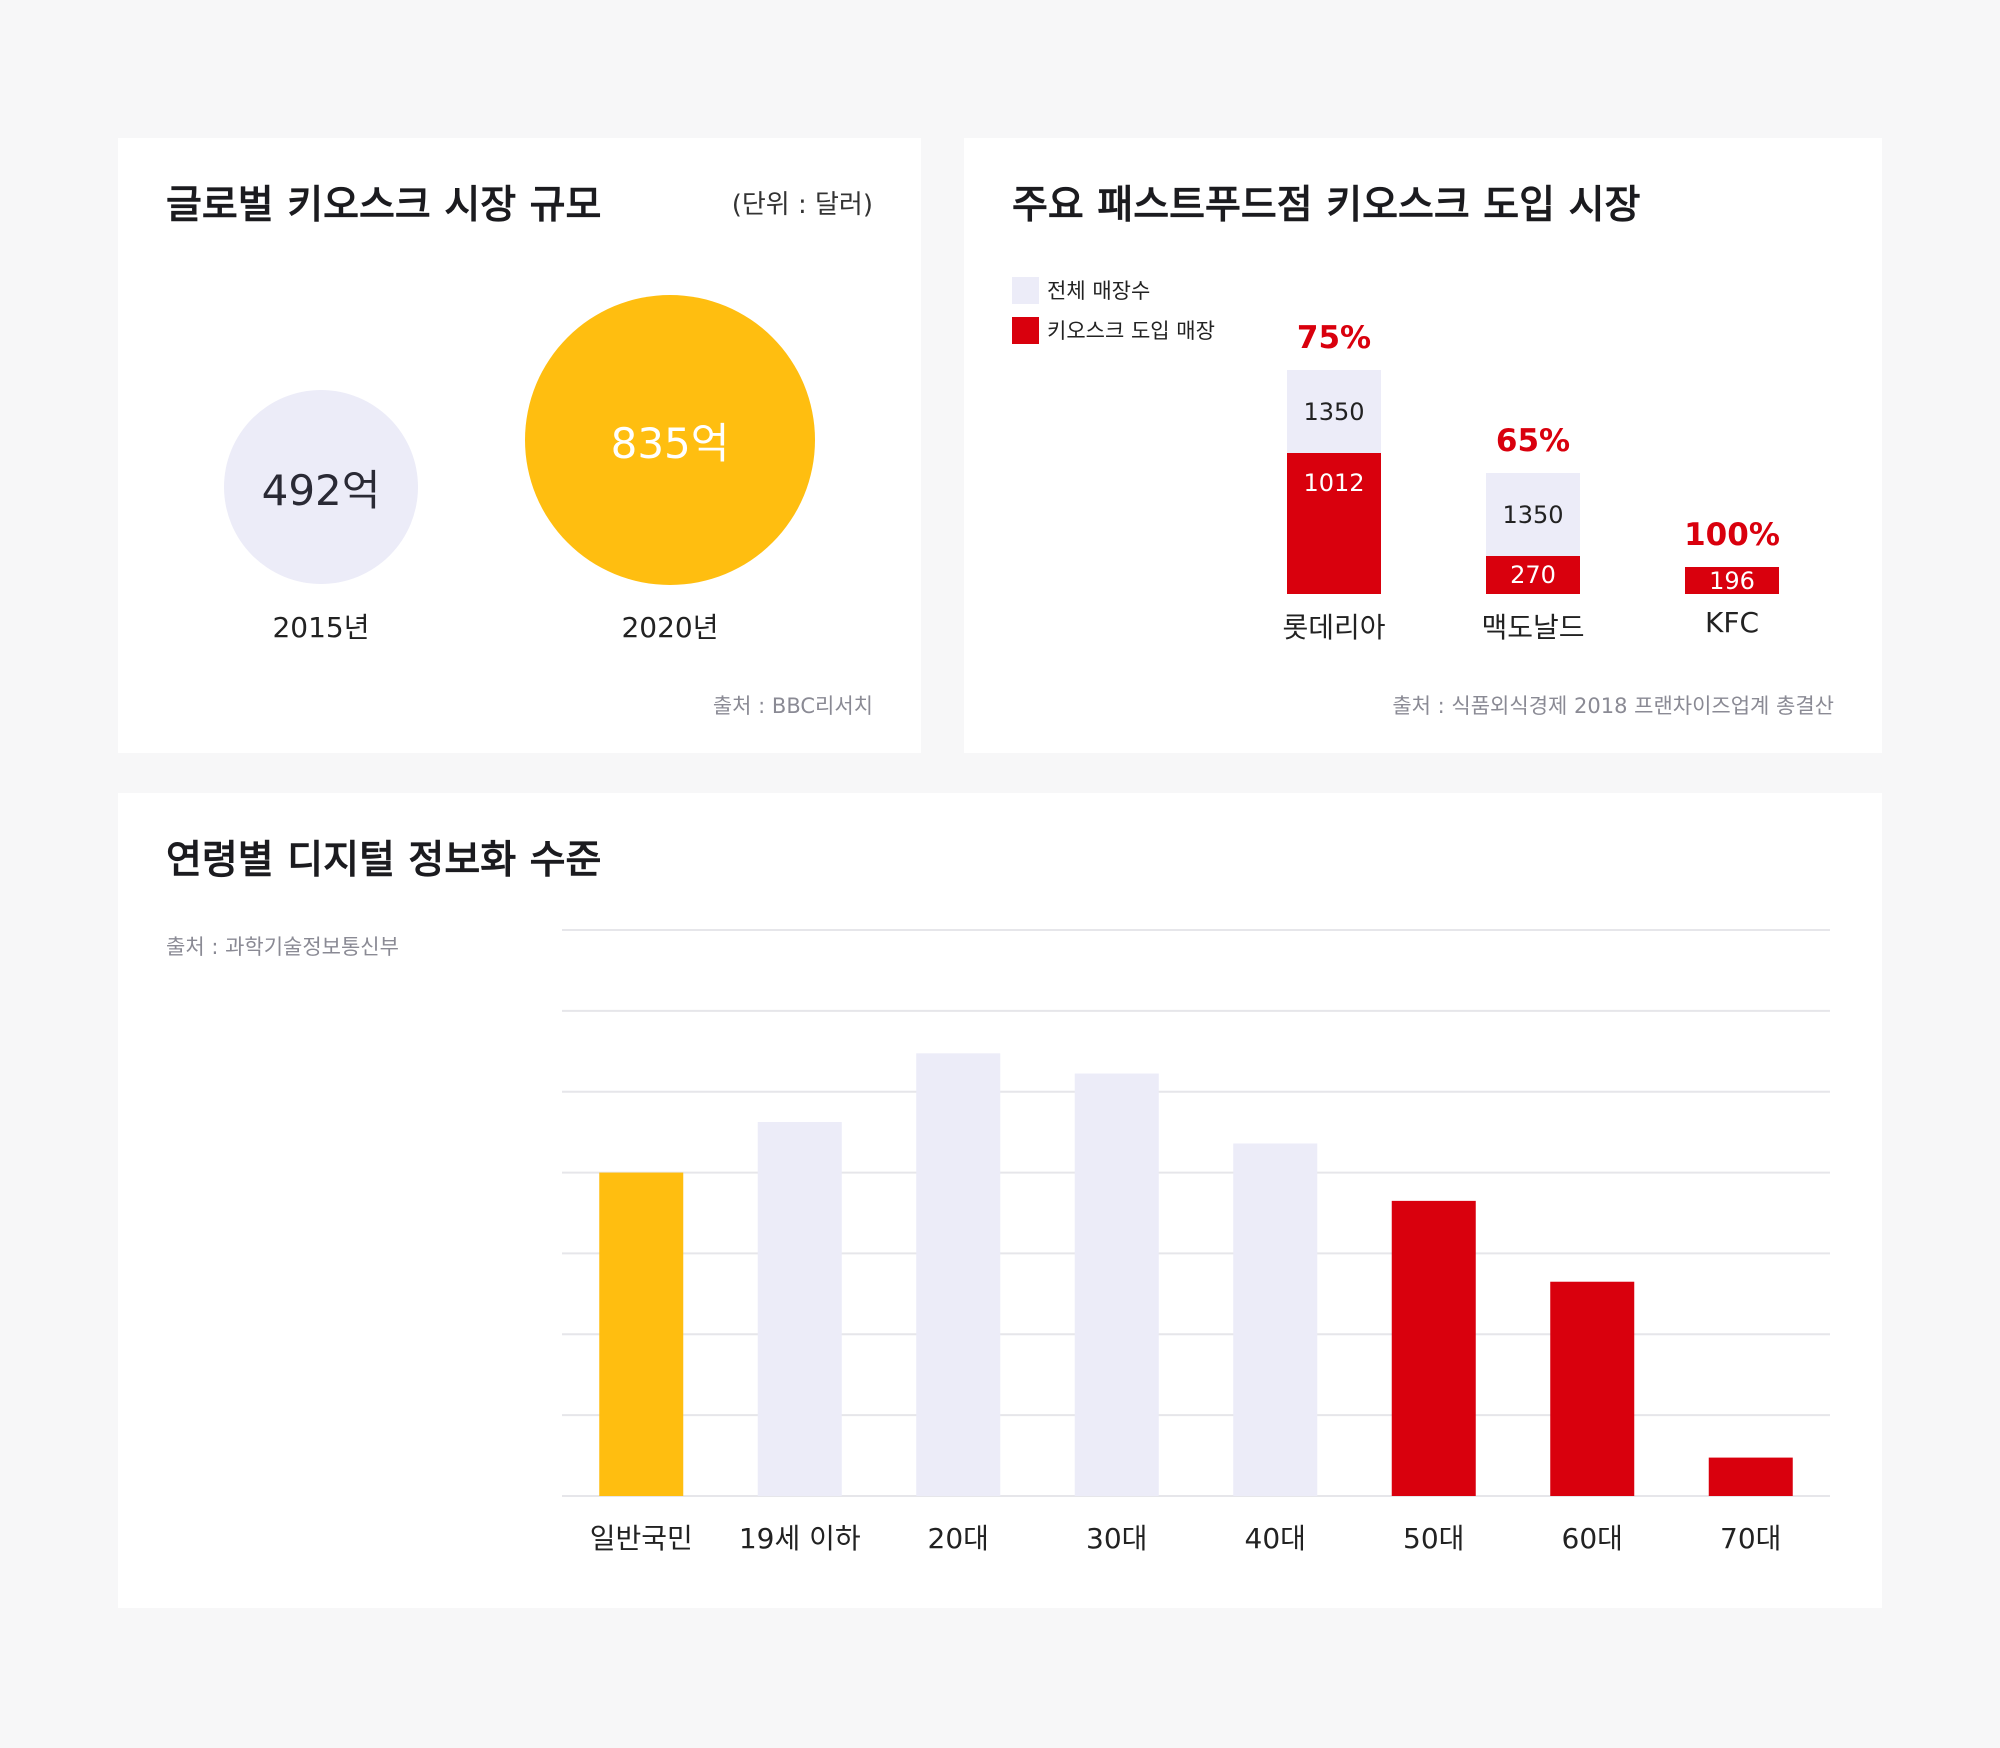  What do you see at coordinates (1433, 1538) in the screenshot?
I see `age-category-label: 50대` at bounding box center [1433, 1538].